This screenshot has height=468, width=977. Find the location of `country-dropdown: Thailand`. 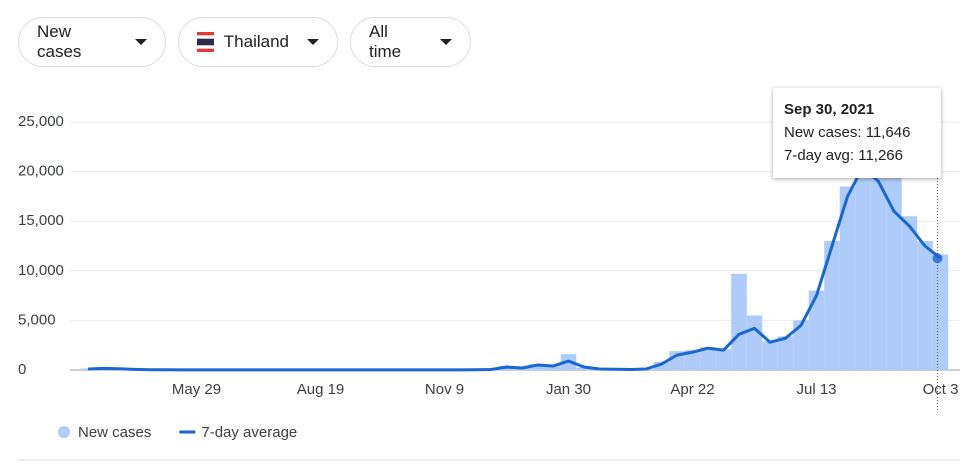

country-dropdown: Thailand is located at coordinates (258, 42).